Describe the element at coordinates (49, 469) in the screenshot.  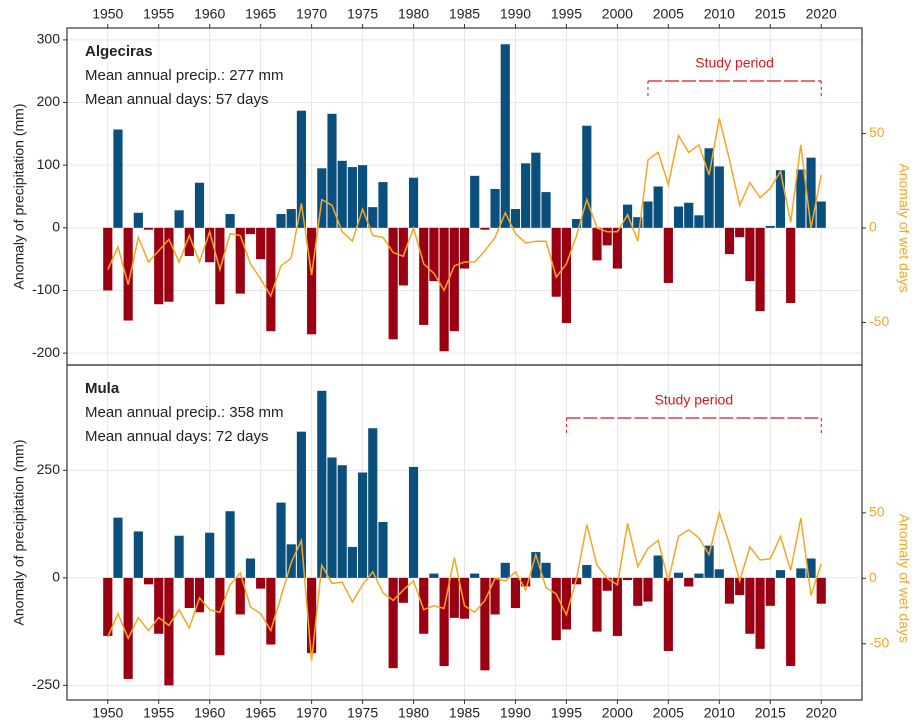
I see `y-tick-label: 250` at that location.